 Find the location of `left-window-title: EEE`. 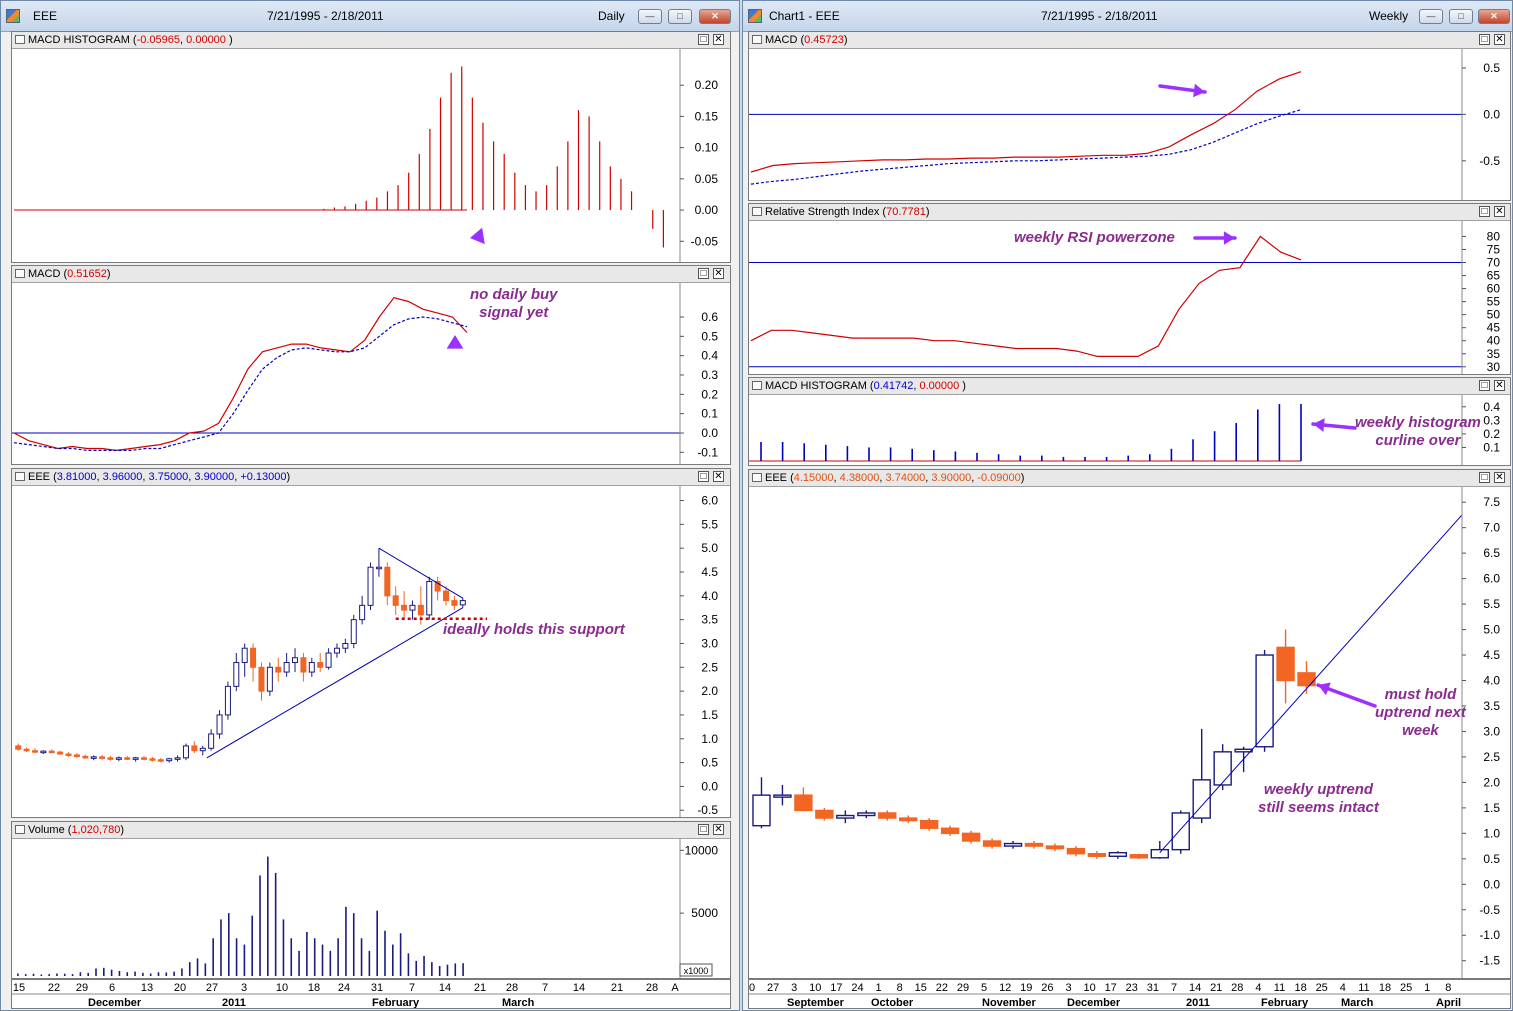

left-window-title: EEE is located at coordinates (45, 16).